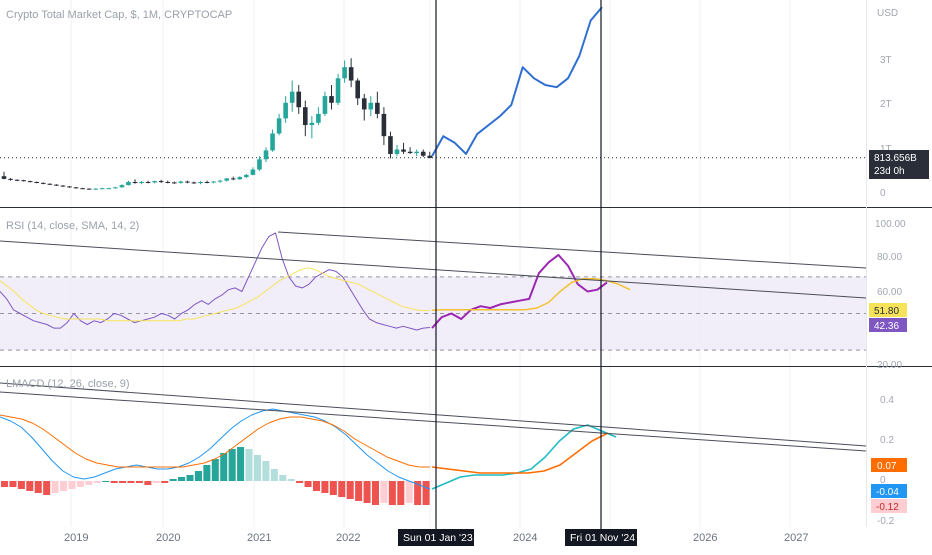 This screenshot has width=932, height=555. Describe the element at coordinates (889, 257) in the screenshot. I see `rsi-tick-80: 80.00` at that location.